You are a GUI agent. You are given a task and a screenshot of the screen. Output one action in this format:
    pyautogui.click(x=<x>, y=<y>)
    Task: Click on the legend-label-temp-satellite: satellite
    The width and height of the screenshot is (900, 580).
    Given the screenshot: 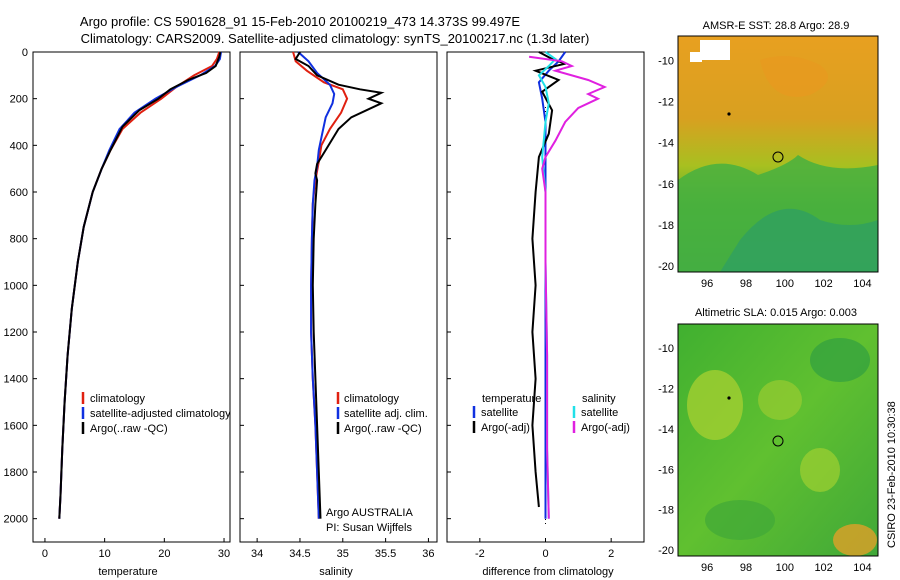 What is the action you would take?
    pyautogui.click(x=499, y=413)
    